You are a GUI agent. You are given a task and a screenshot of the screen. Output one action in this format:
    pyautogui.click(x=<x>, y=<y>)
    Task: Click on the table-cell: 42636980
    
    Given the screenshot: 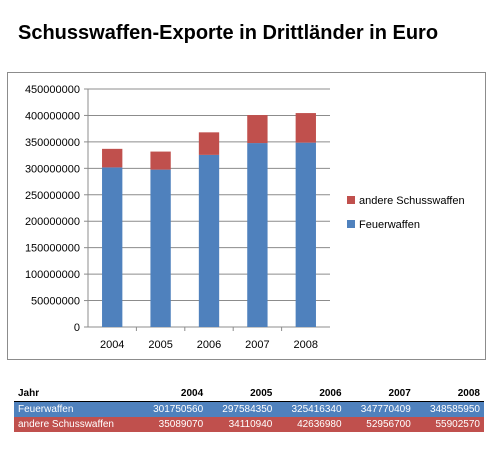 What is the action you would take?
    pyautogui.click(x=311, y=424)
    